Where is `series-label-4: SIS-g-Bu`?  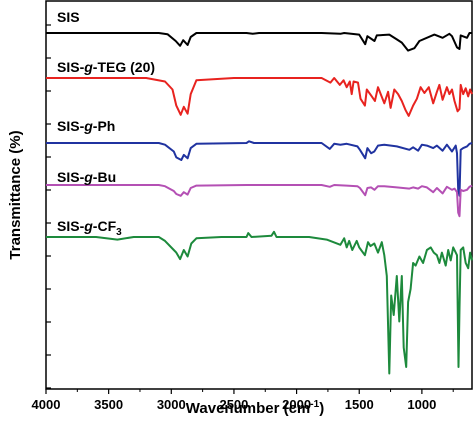
series-label-4: SIS-g-Bu is located at coordinates (86, 177).